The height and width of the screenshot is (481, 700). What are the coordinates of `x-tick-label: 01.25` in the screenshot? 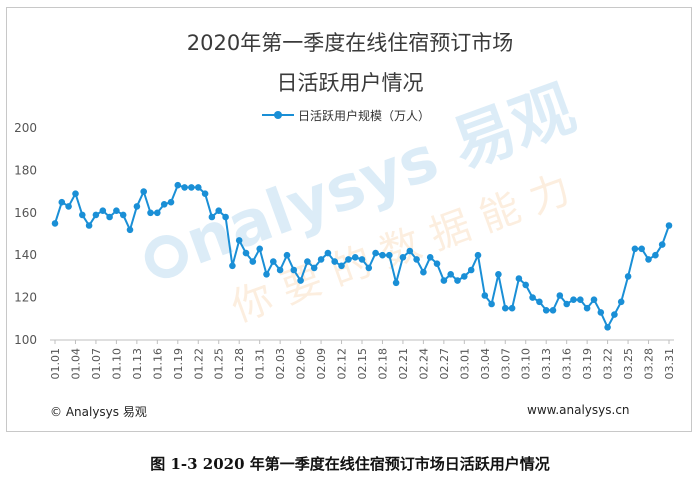 It's located at (219, 364).